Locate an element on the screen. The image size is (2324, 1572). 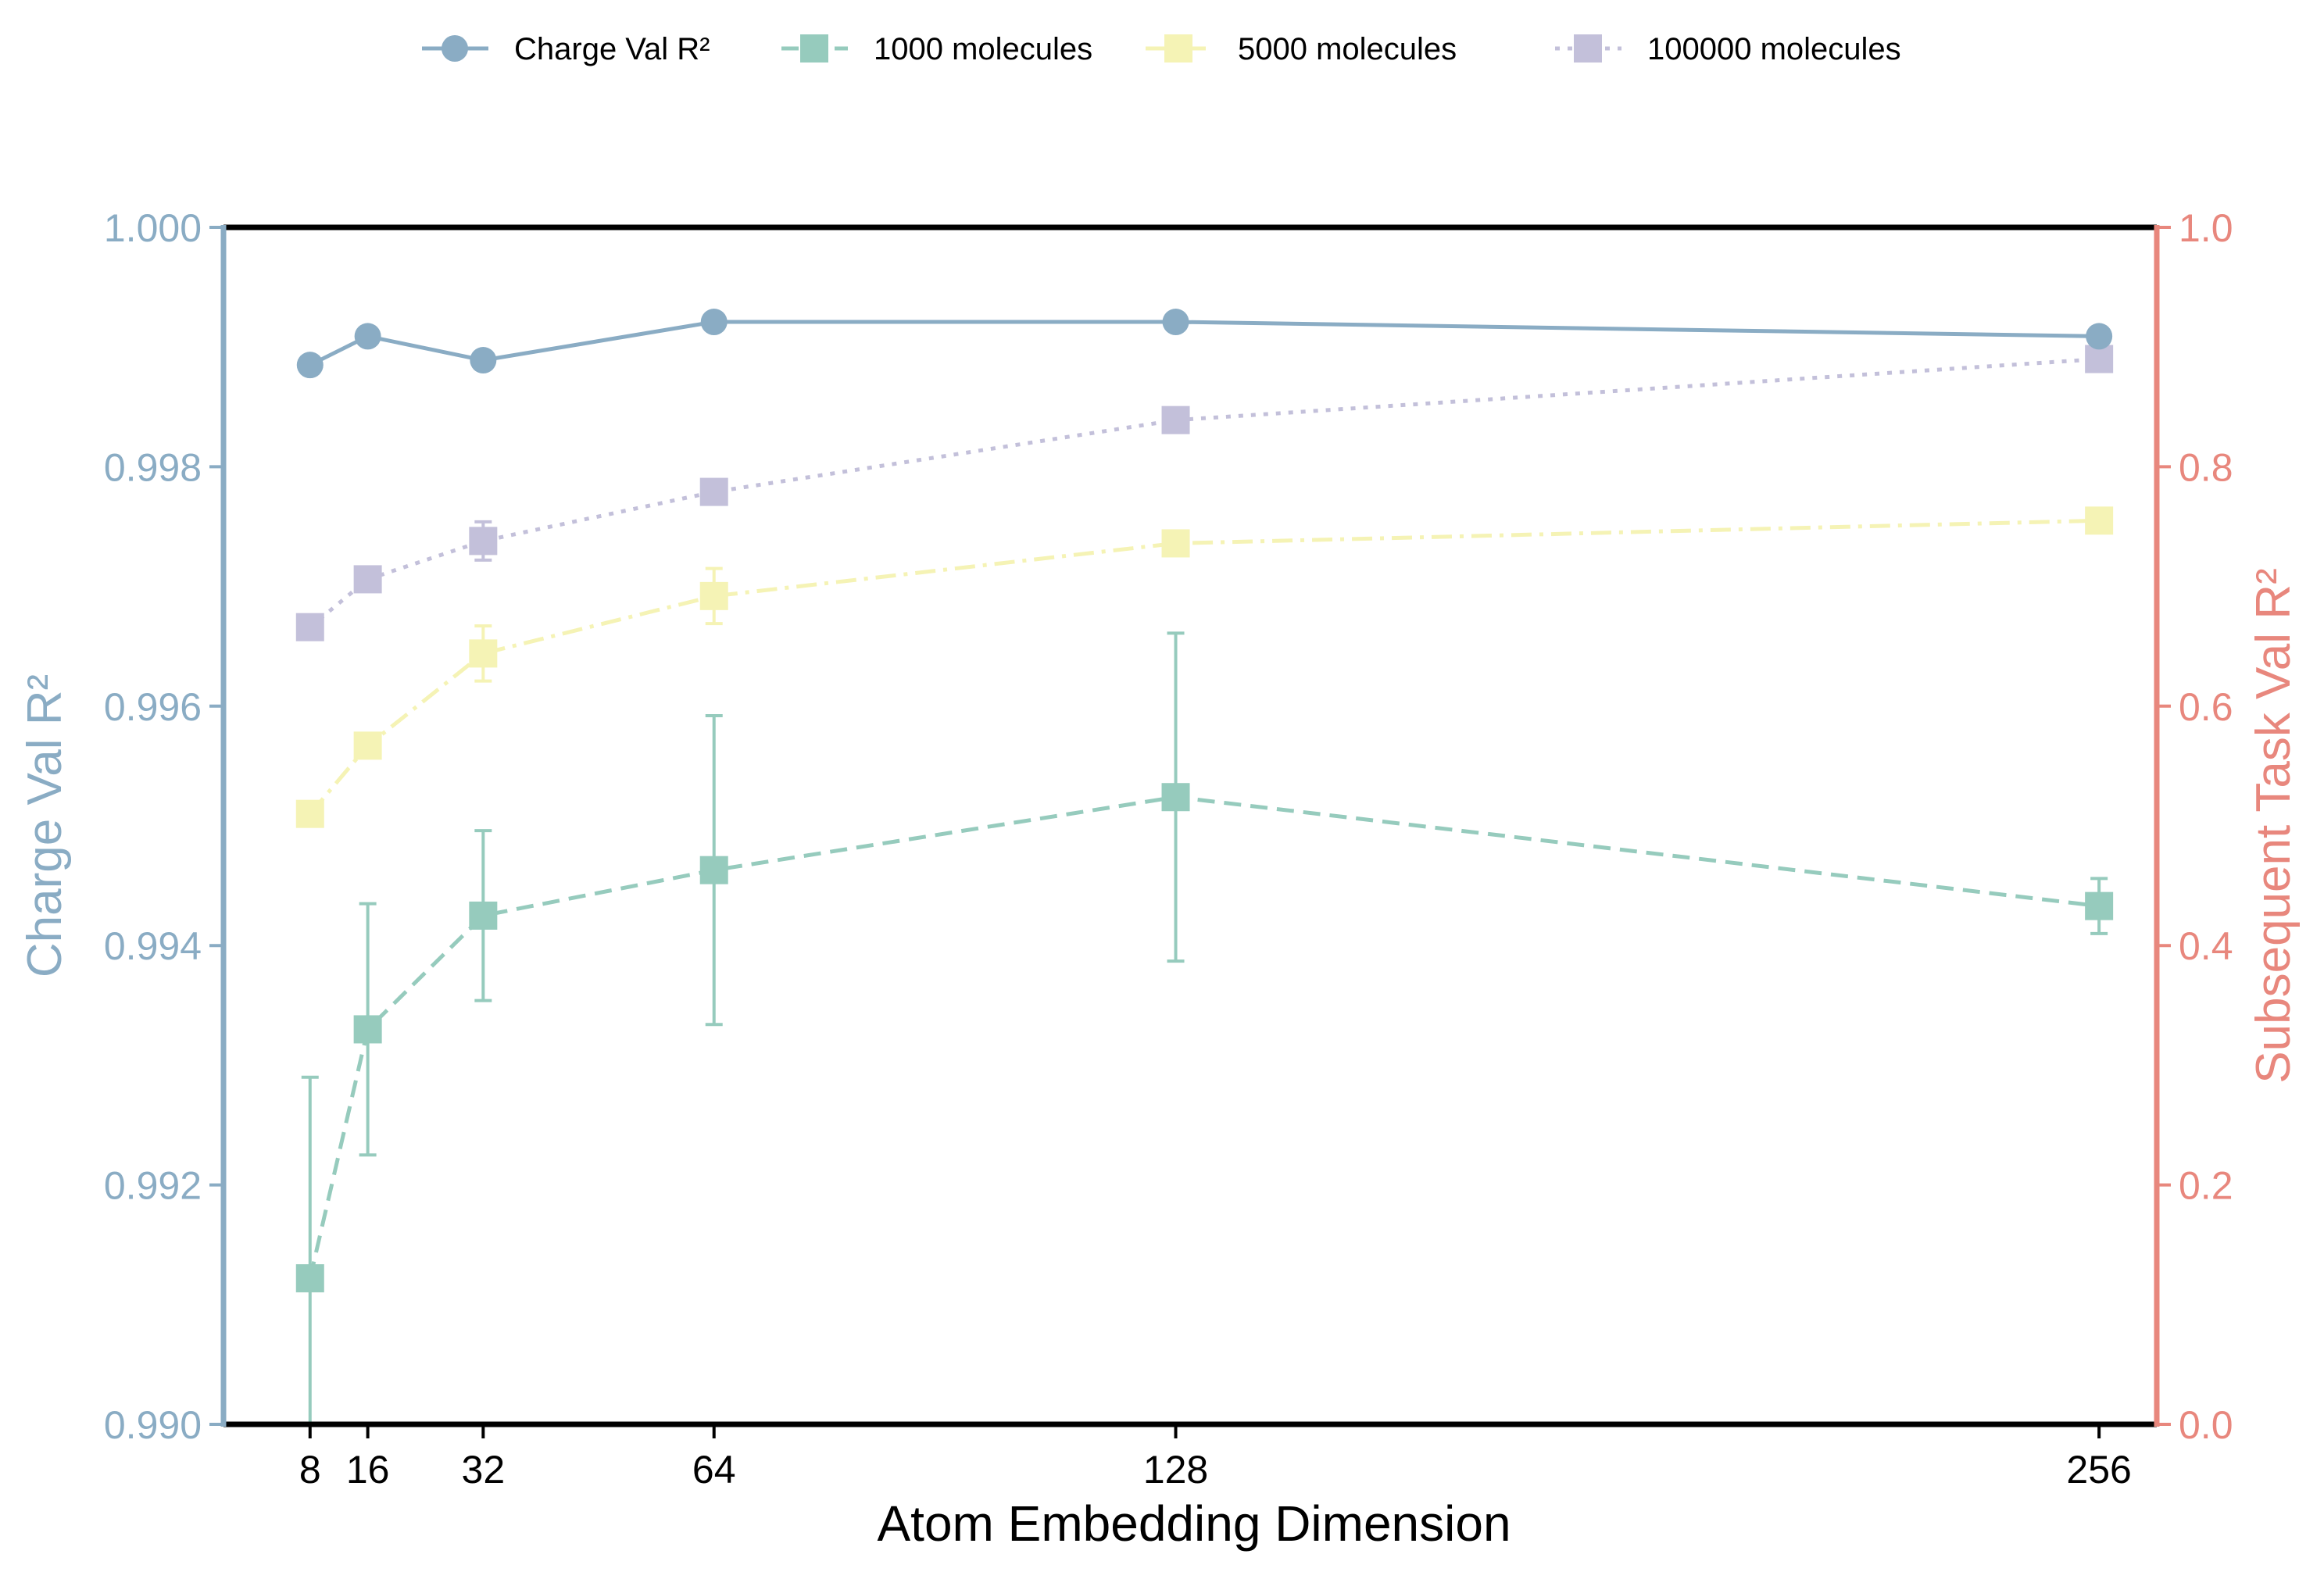
legend-label: 5000 molecules is located at coordinates (1347, 49).